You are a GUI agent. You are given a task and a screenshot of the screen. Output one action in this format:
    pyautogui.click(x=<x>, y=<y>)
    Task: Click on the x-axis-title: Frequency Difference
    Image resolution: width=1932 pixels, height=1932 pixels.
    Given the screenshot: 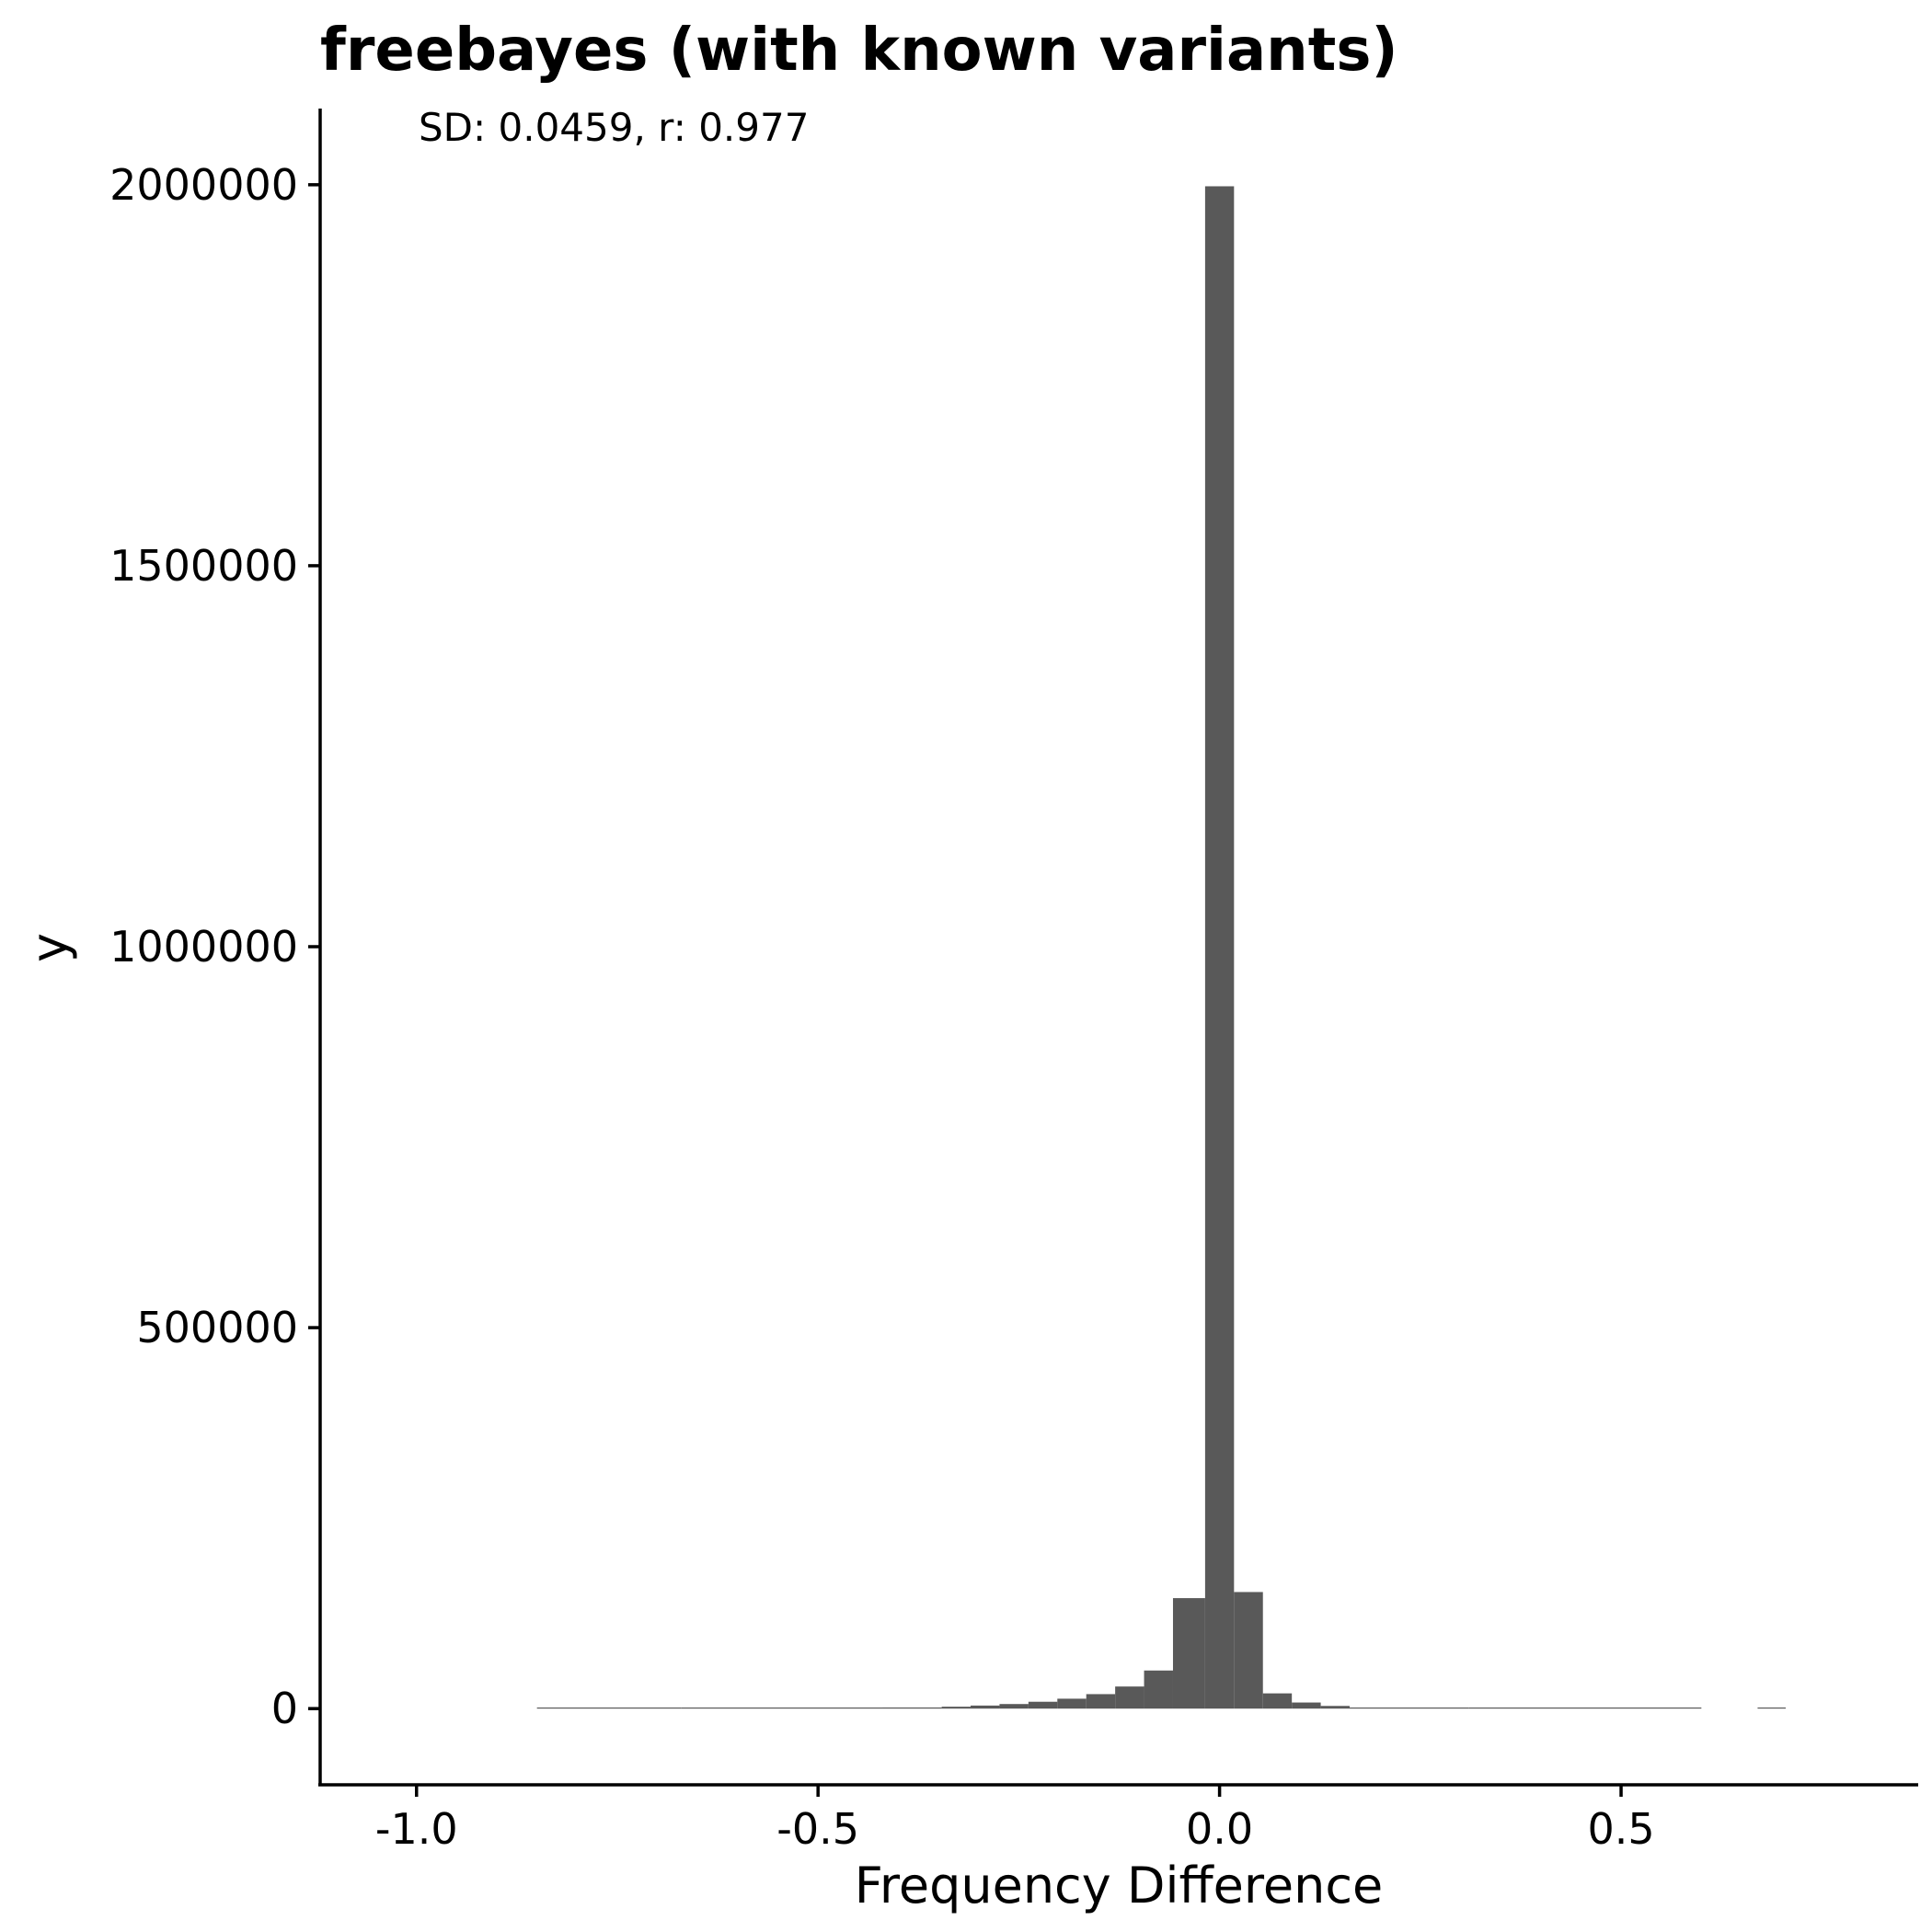 What is the action you would take?
    pyautogui.click(x=1119, y=1886)
    